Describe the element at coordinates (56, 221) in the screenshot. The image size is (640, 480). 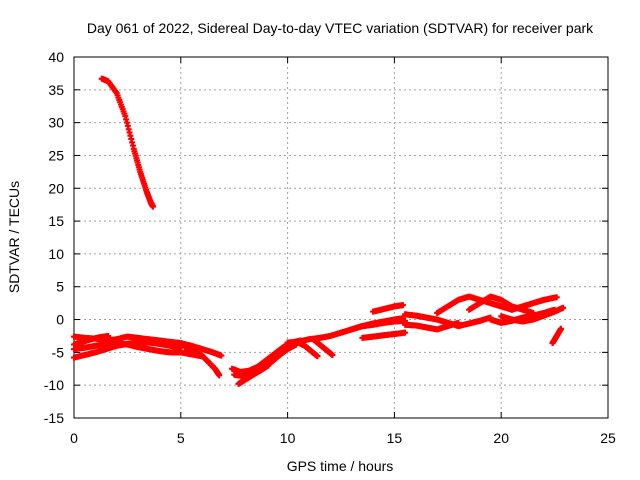
I see `y-tick-label: 15` at that location.